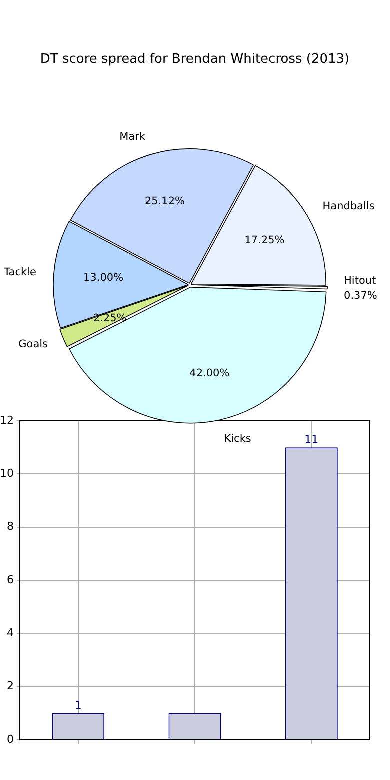  What do you see at coordinates (210, 373) in the screenshot?
I see `data-label: 42.00%` at bounding box center [210, 373].